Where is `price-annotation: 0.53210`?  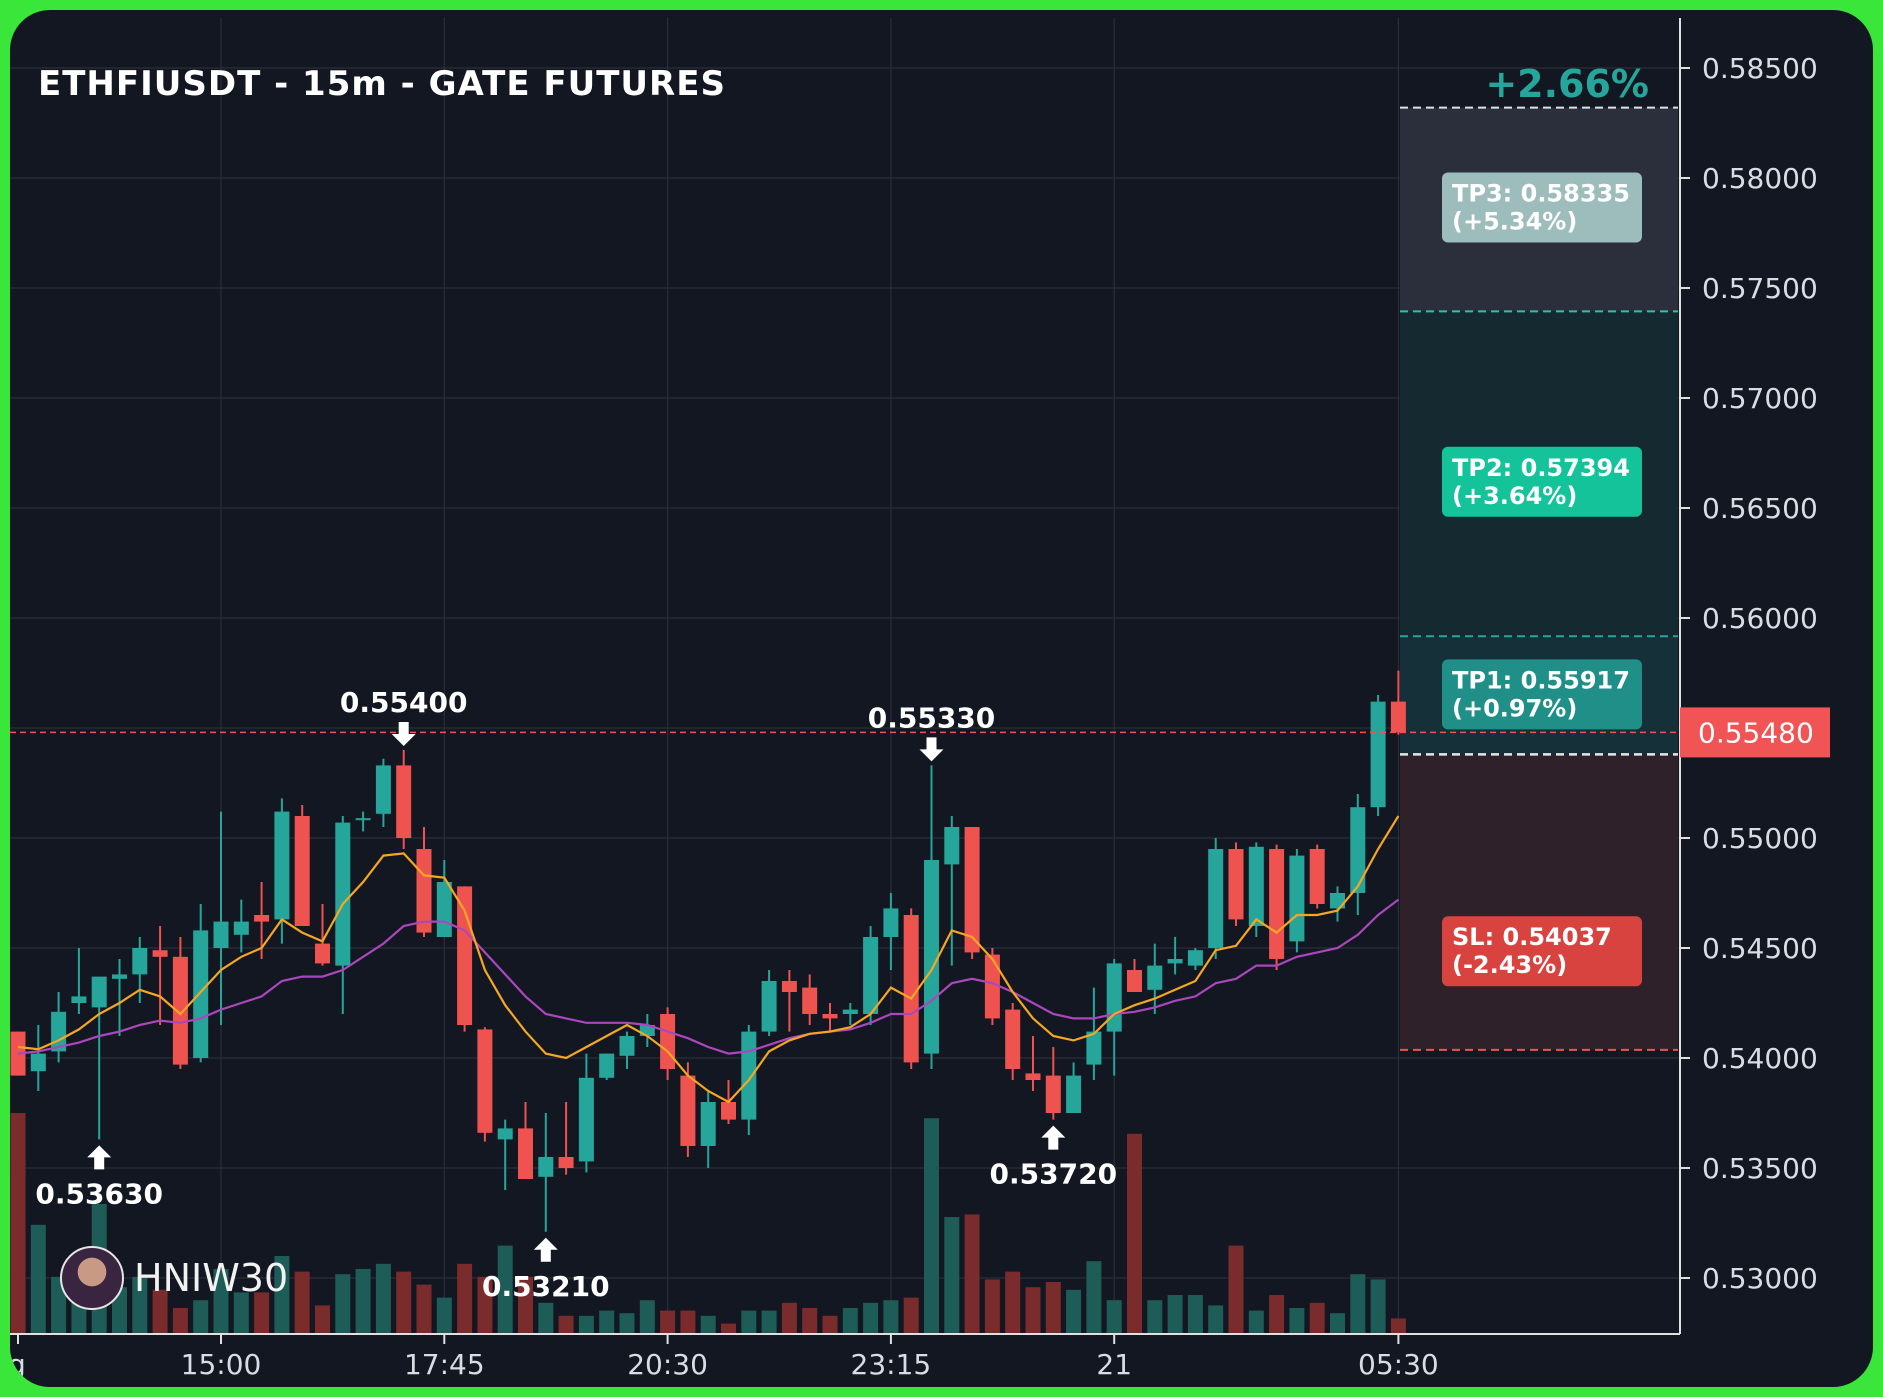 price-annotation: 0.53210 is located at coordinates (546, 1270).